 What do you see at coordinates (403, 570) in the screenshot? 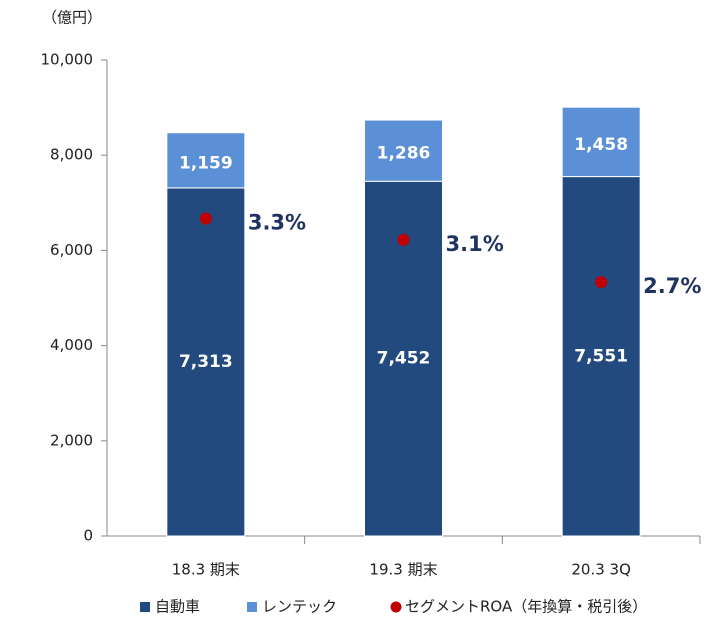
I see `x-tick-label: 19.3 期末` at bounding box center [403, 570].